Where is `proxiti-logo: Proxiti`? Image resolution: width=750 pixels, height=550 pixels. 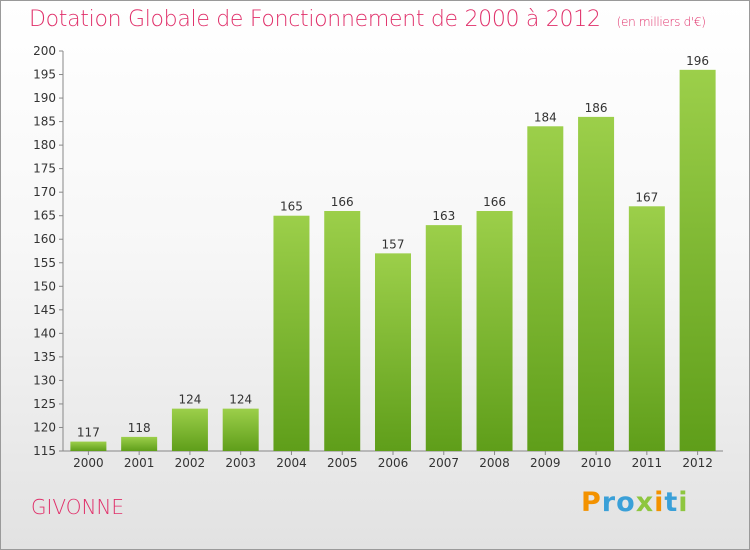
proxiti-logo: Proxiti is located at coordinates (635, 502).